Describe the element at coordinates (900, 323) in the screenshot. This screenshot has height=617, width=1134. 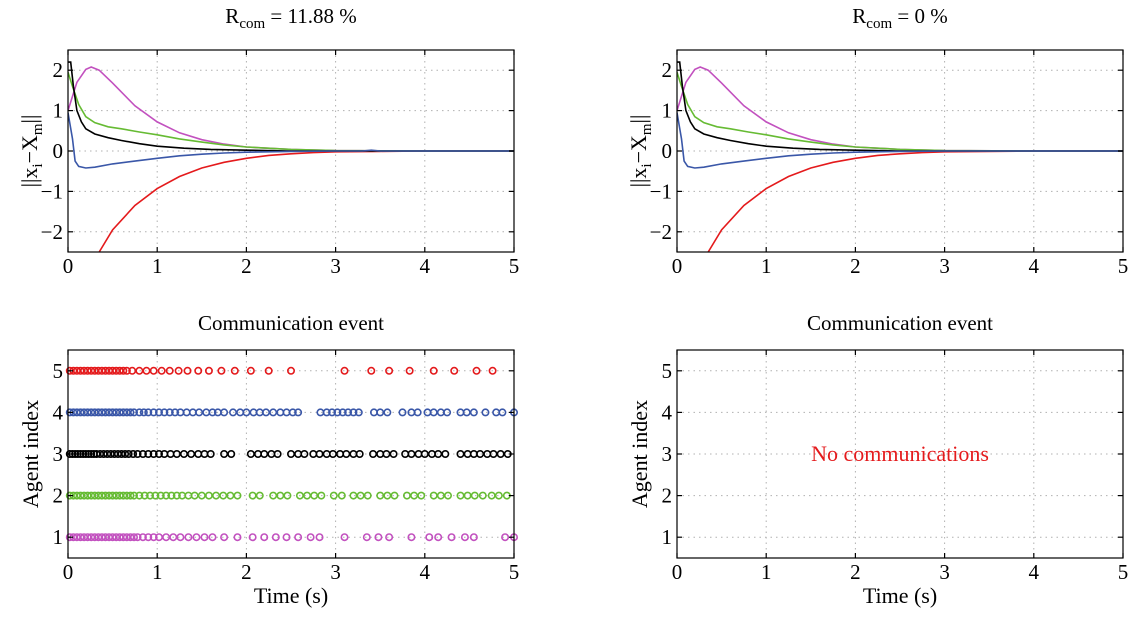
I see `chart-title: Communication event` at that location.